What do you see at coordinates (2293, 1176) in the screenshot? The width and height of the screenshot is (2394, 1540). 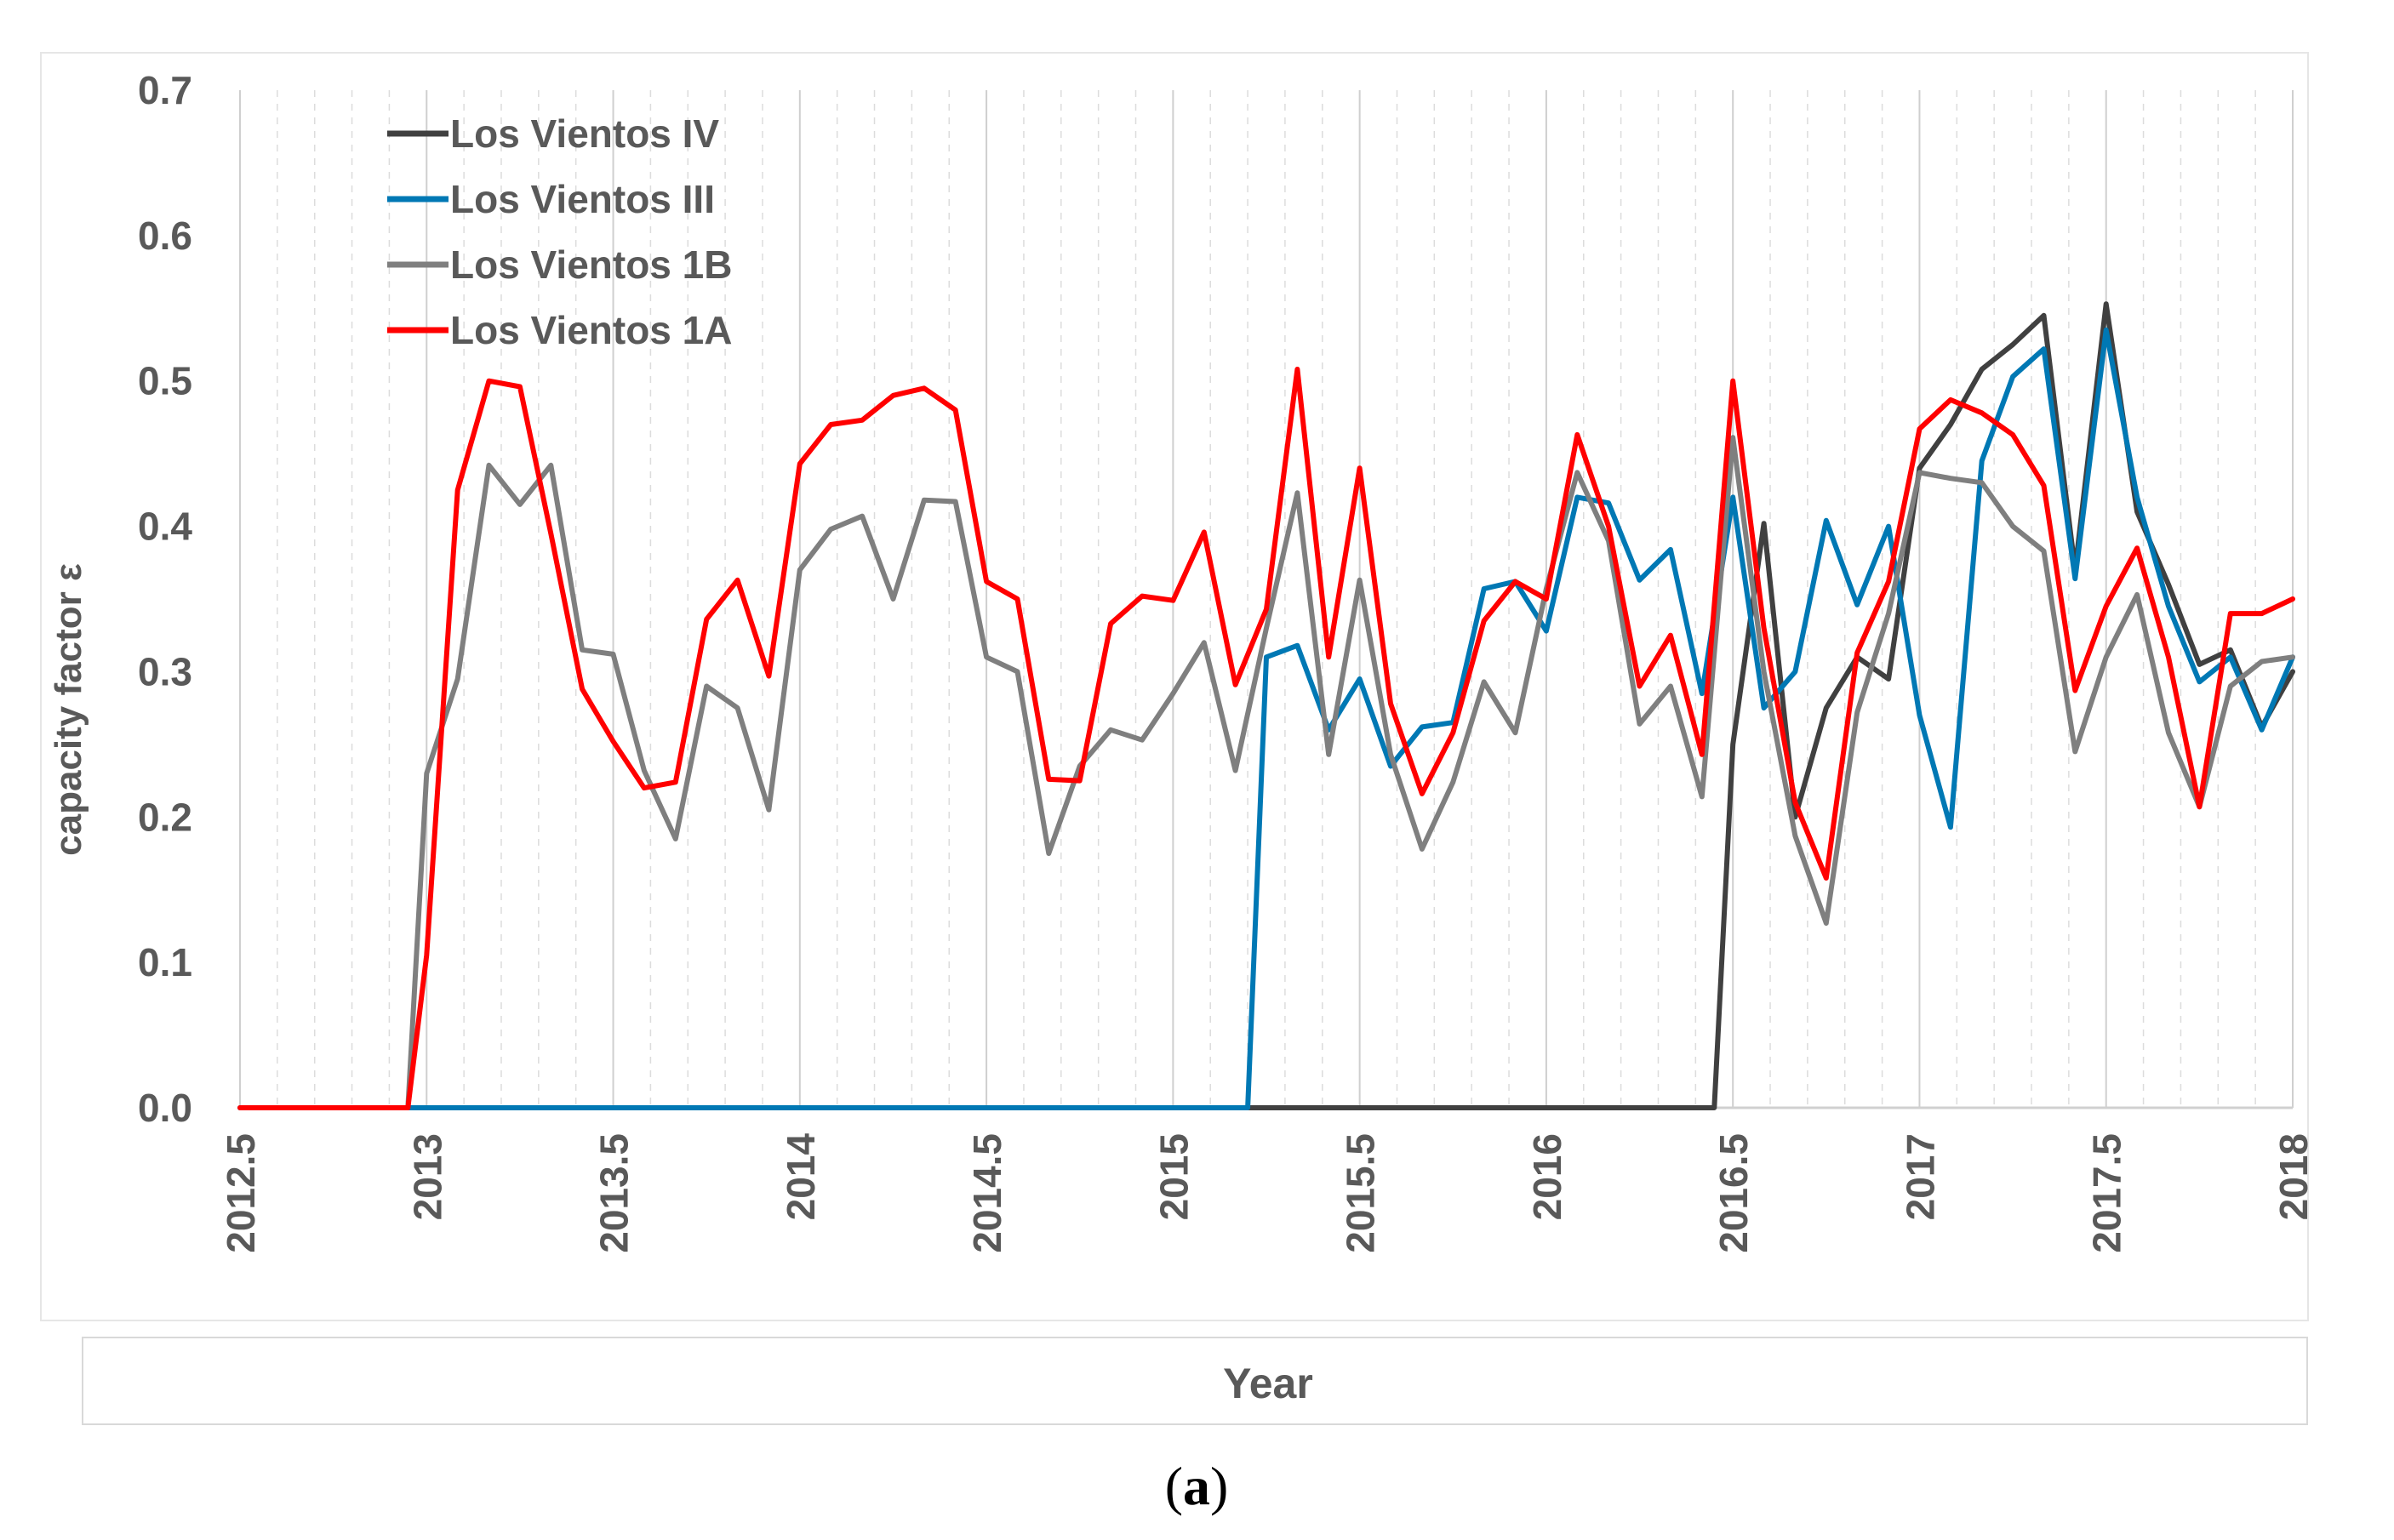 I see `x-tick-label: 2018` at bounding box center [2293, 1176].